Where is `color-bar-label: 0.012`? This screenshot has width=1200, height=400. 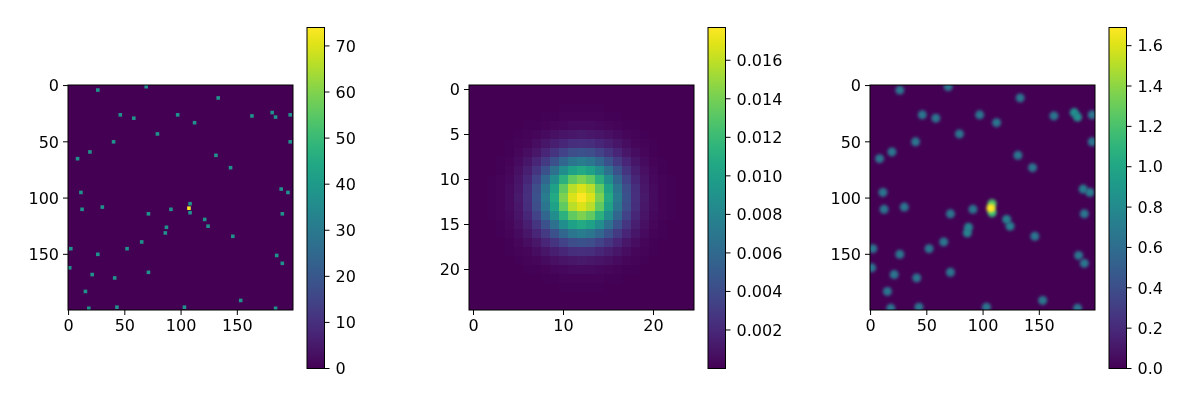
color-bar-label: 0.012 is located at coordinates (759, 138).